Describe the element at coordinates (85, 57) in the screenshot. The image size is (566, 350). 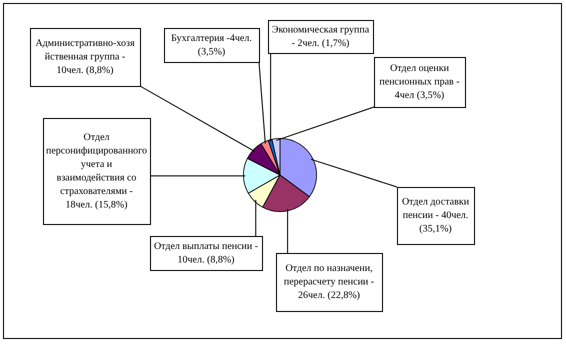
I see `slice-label: Административно-хозяйственная группа - 10чел. (8,8%)` at that location.